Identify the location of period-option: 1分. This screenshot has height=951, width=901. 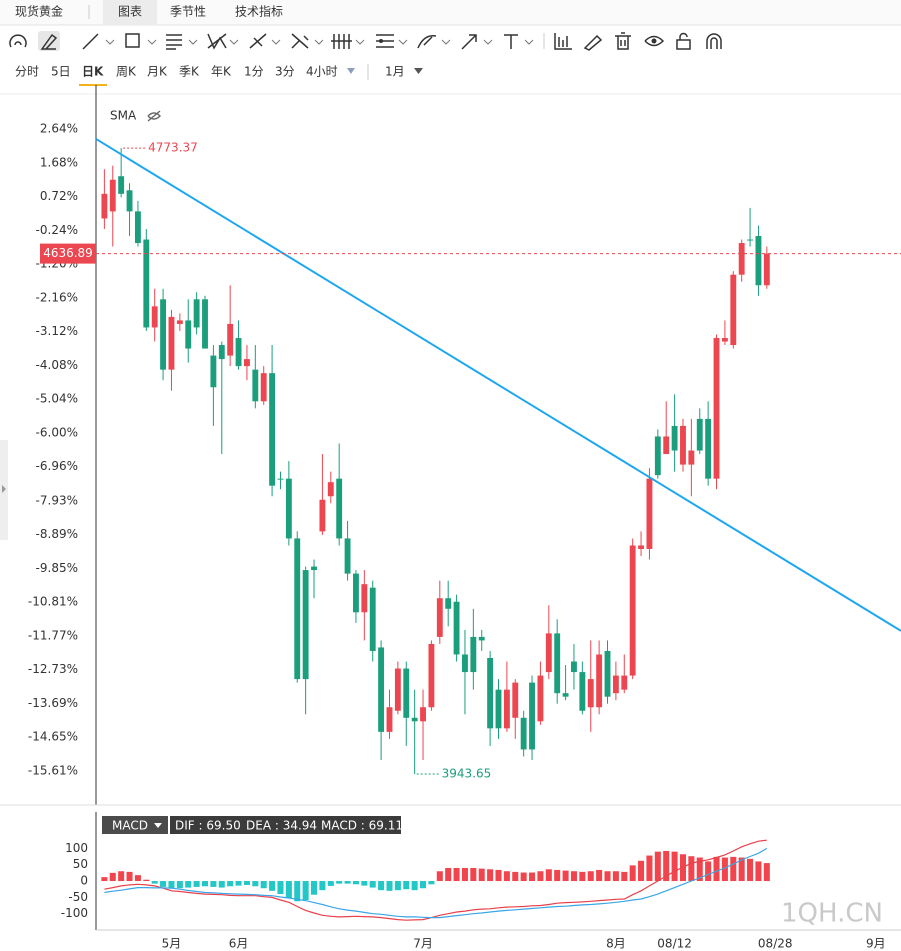
(254, 72).